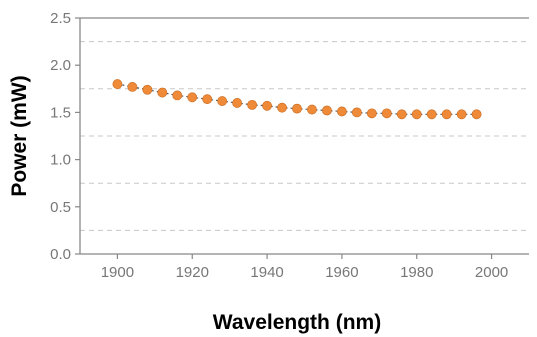 This screenshot has width=537, height=337. What do you see at coordinates (341, 272) in the screenshot?
I see `x-tick-label: 1960` at bounding box center [341, 272].